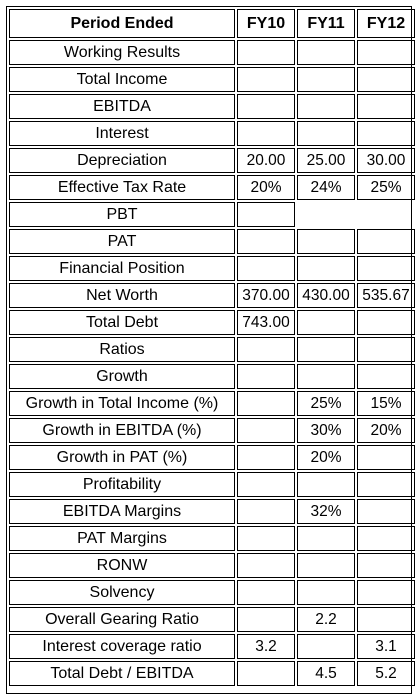  Describe the element at coordinates (326, 23) in the screenshot. I see `header-fy11: FY11` at that location.